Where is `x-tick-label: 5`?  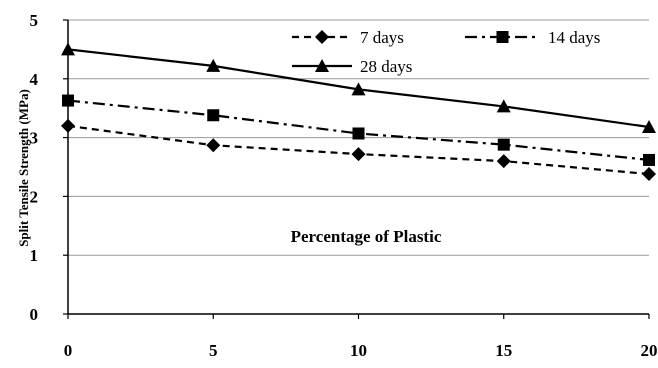
x-tick-label: 5 is located at coordinates (213, 350).